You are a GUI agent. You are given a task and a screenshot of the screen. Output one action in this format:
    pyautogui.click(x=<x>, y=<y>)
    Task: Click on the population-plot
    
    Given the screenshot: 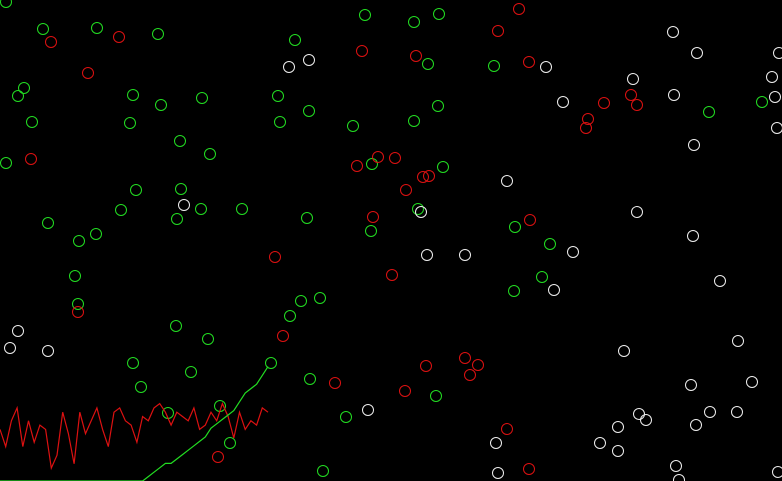 What is the action you would take?
    pyautogui.click(x=134, y=423)
    